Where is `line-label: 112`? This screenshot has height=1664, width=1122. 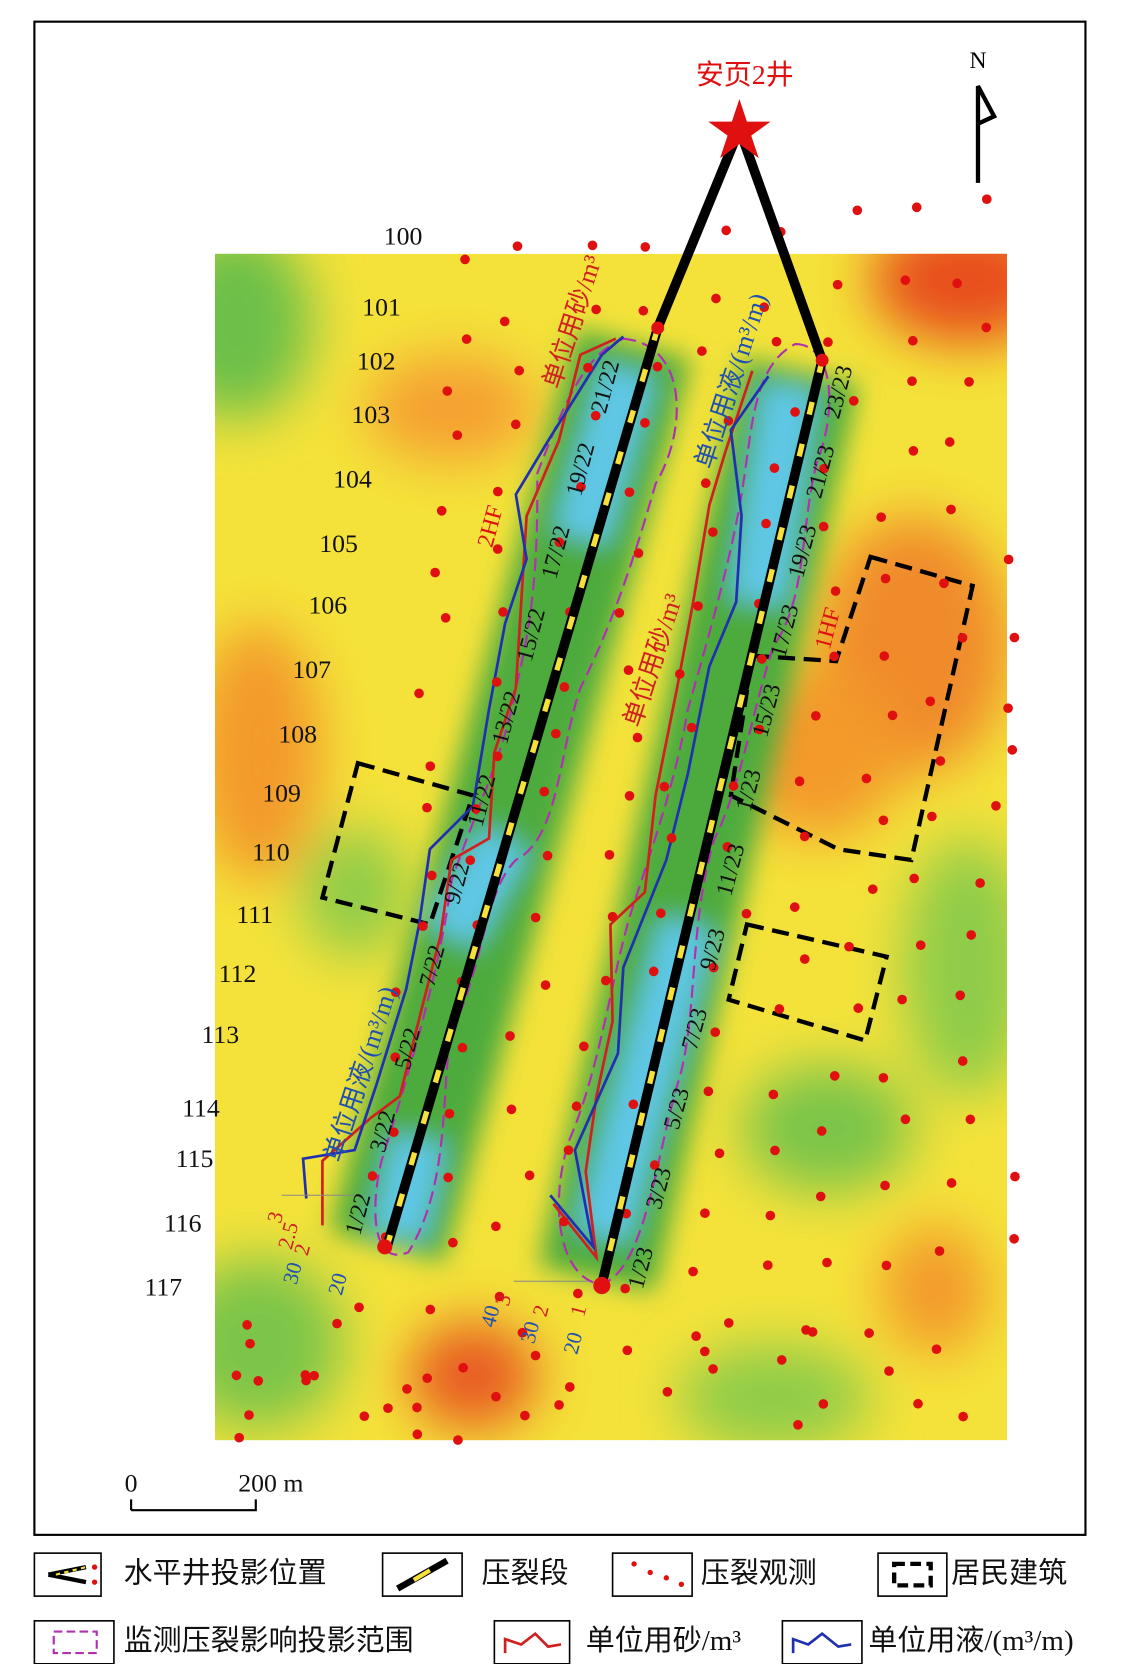
line-label: 112 is located at coordinates (238, 973).